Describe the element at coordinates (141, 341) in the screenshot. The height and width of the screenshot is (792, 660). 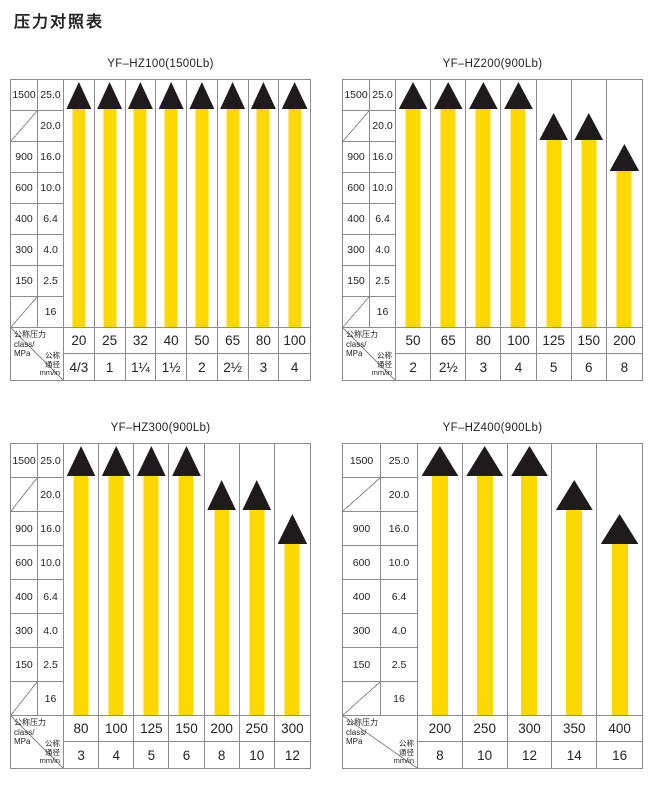
I see `mm-value-cell: 32` at that location.